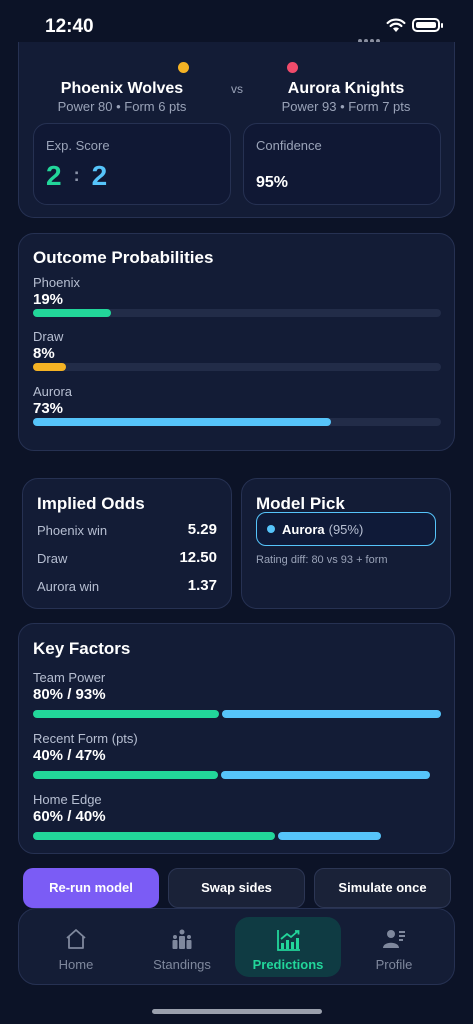  Describe the element at coordinates (69, 694) in the screenshot. I see `factor-value-power: 80% / 93%` at that location.